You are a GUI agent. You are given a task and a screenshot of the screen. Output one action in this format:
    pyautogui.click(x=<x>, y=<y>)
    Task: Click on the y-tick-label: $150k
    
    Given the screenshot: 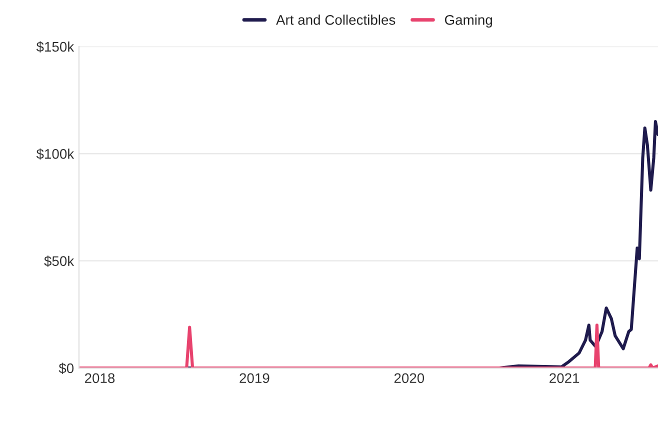 What is the action you would take?
    pyautogui.click(x=55, y=47)
    